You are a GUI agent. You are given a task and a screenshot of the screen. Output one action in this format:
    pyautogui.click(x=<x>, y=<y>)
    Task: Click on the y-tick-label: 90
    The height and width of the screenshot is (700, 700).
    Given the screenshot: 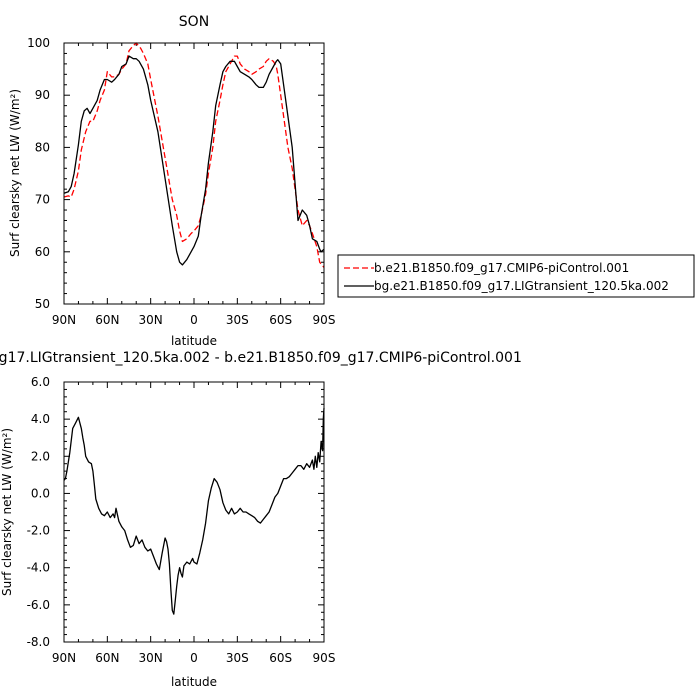 What is the action you would take?
    pyautogui.click(x=42, y=95)
    